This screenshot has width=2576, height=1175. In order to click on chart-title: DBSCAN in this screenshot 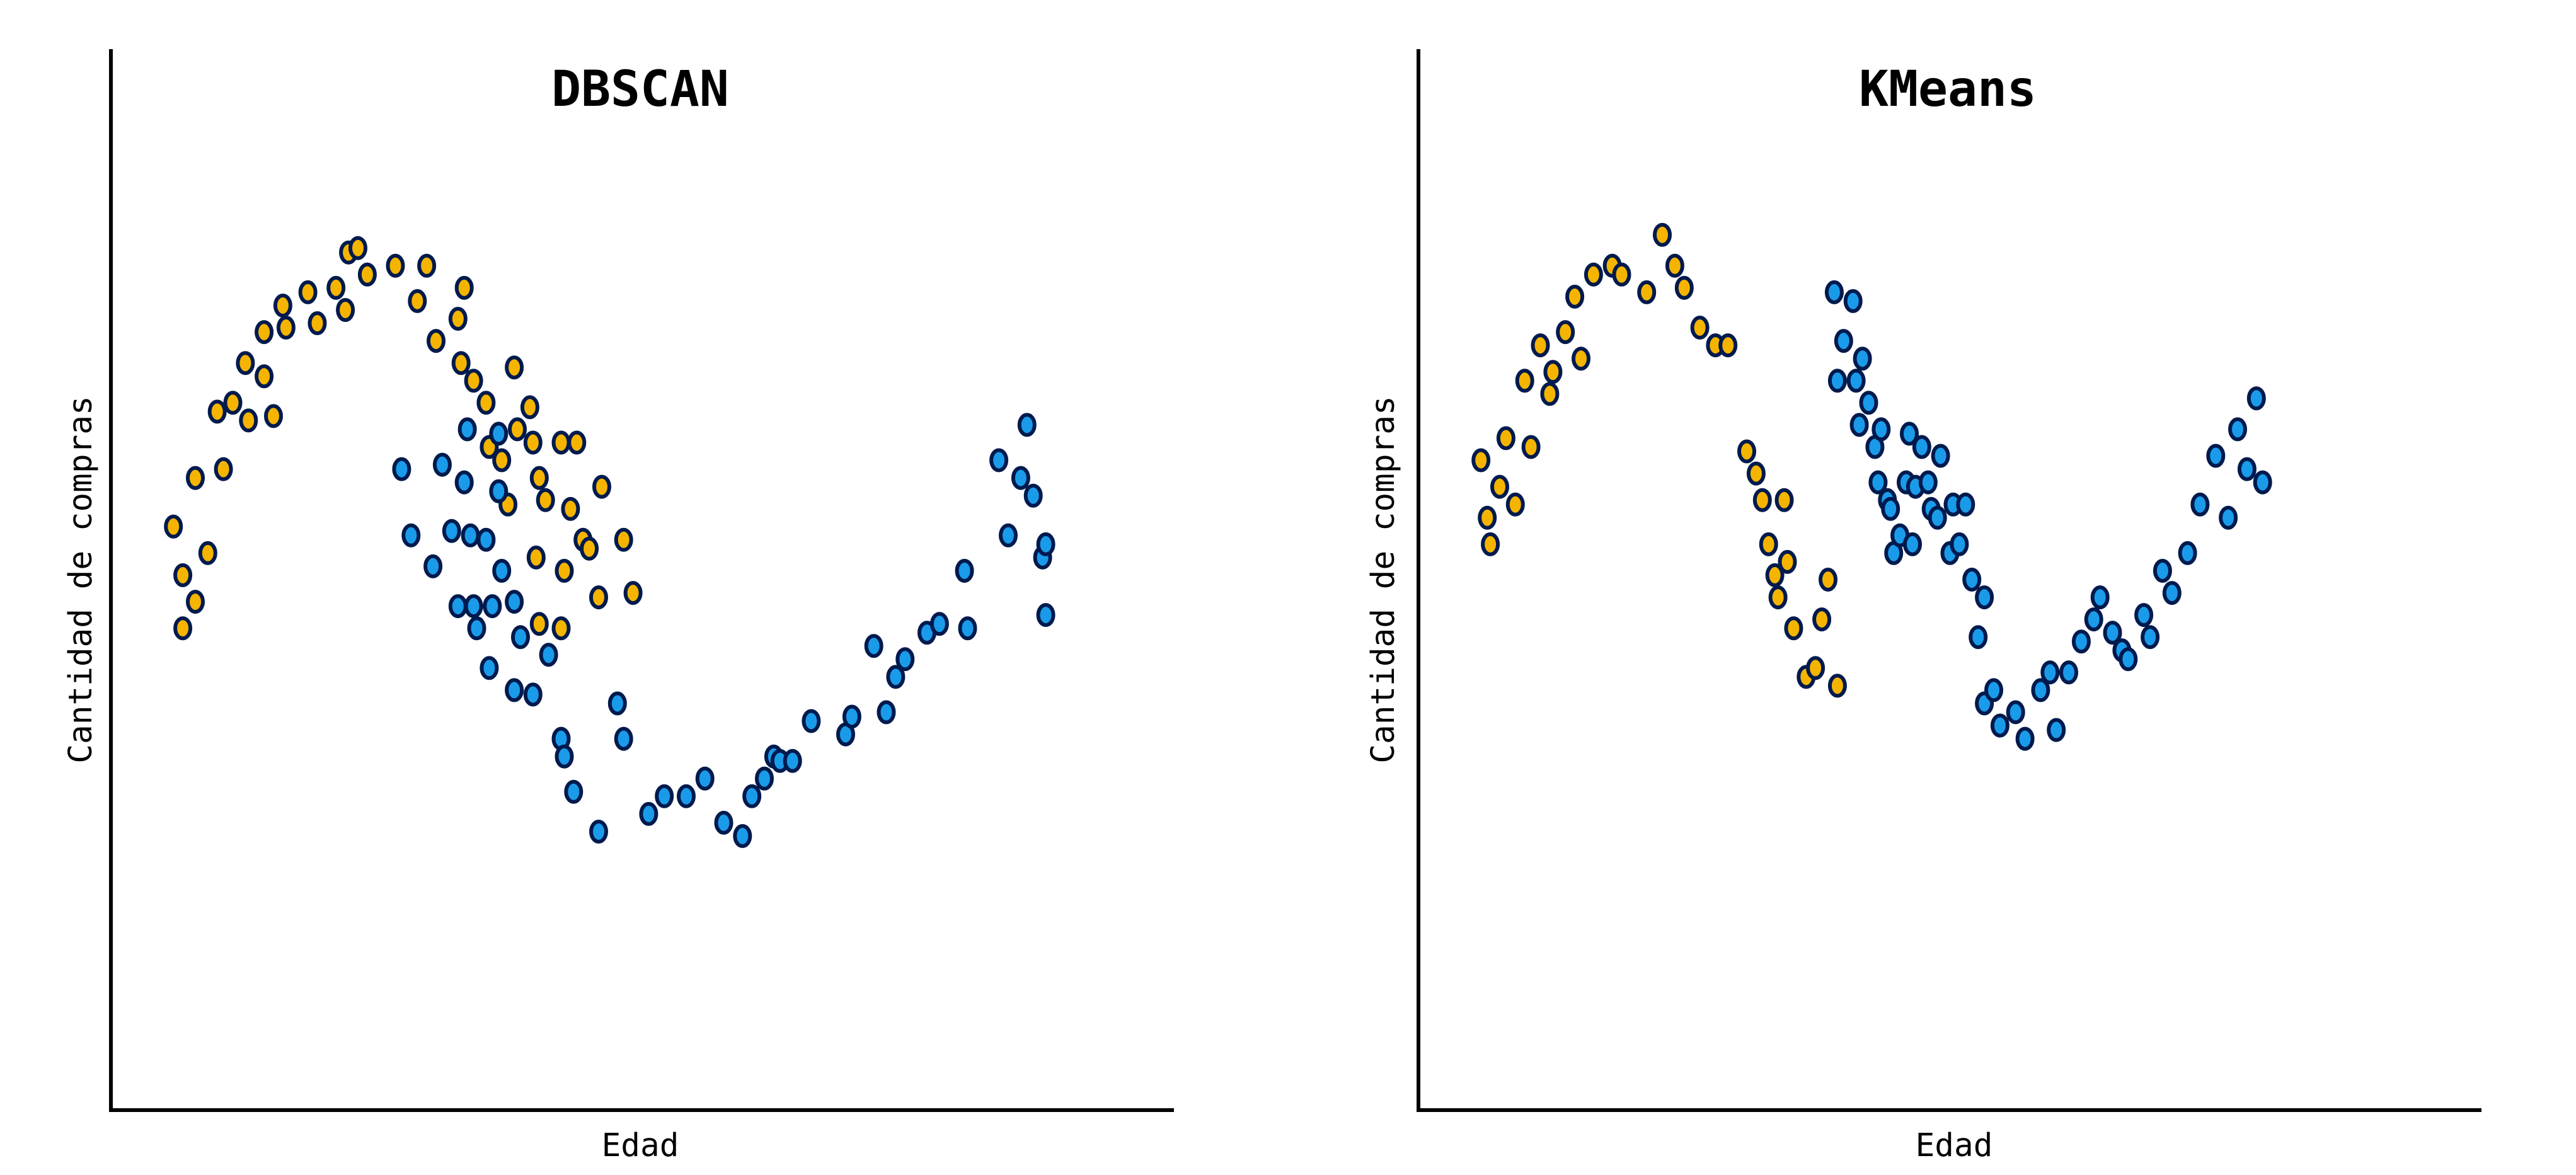, I will do `click(640, 89)`.